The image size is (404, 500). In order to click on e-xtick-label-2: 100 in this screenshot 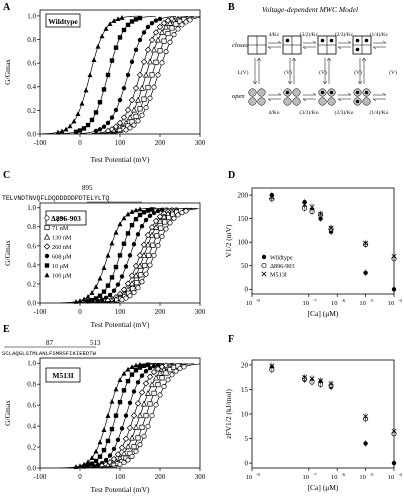, I will do `click(120, 477)`.